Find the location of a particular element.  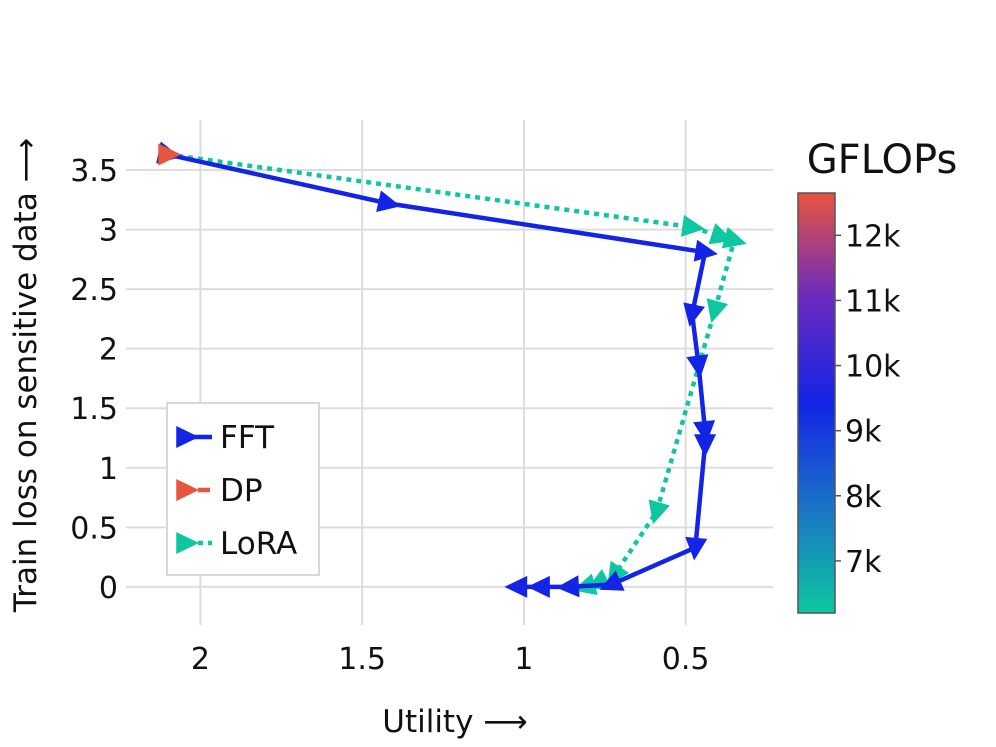

y-tick-label: 3 is located at coordinates (108, 231).